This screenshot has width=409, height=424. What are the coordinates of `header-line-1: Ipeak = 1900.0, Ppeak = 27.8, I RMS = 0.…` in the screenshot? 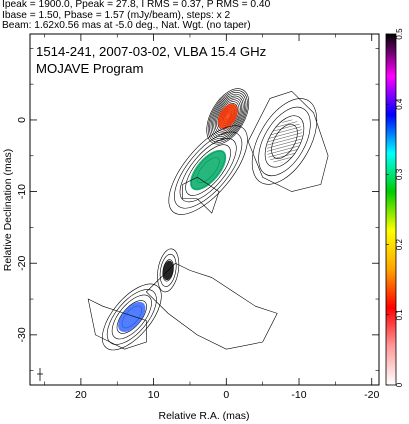 It's located at (136, 5).